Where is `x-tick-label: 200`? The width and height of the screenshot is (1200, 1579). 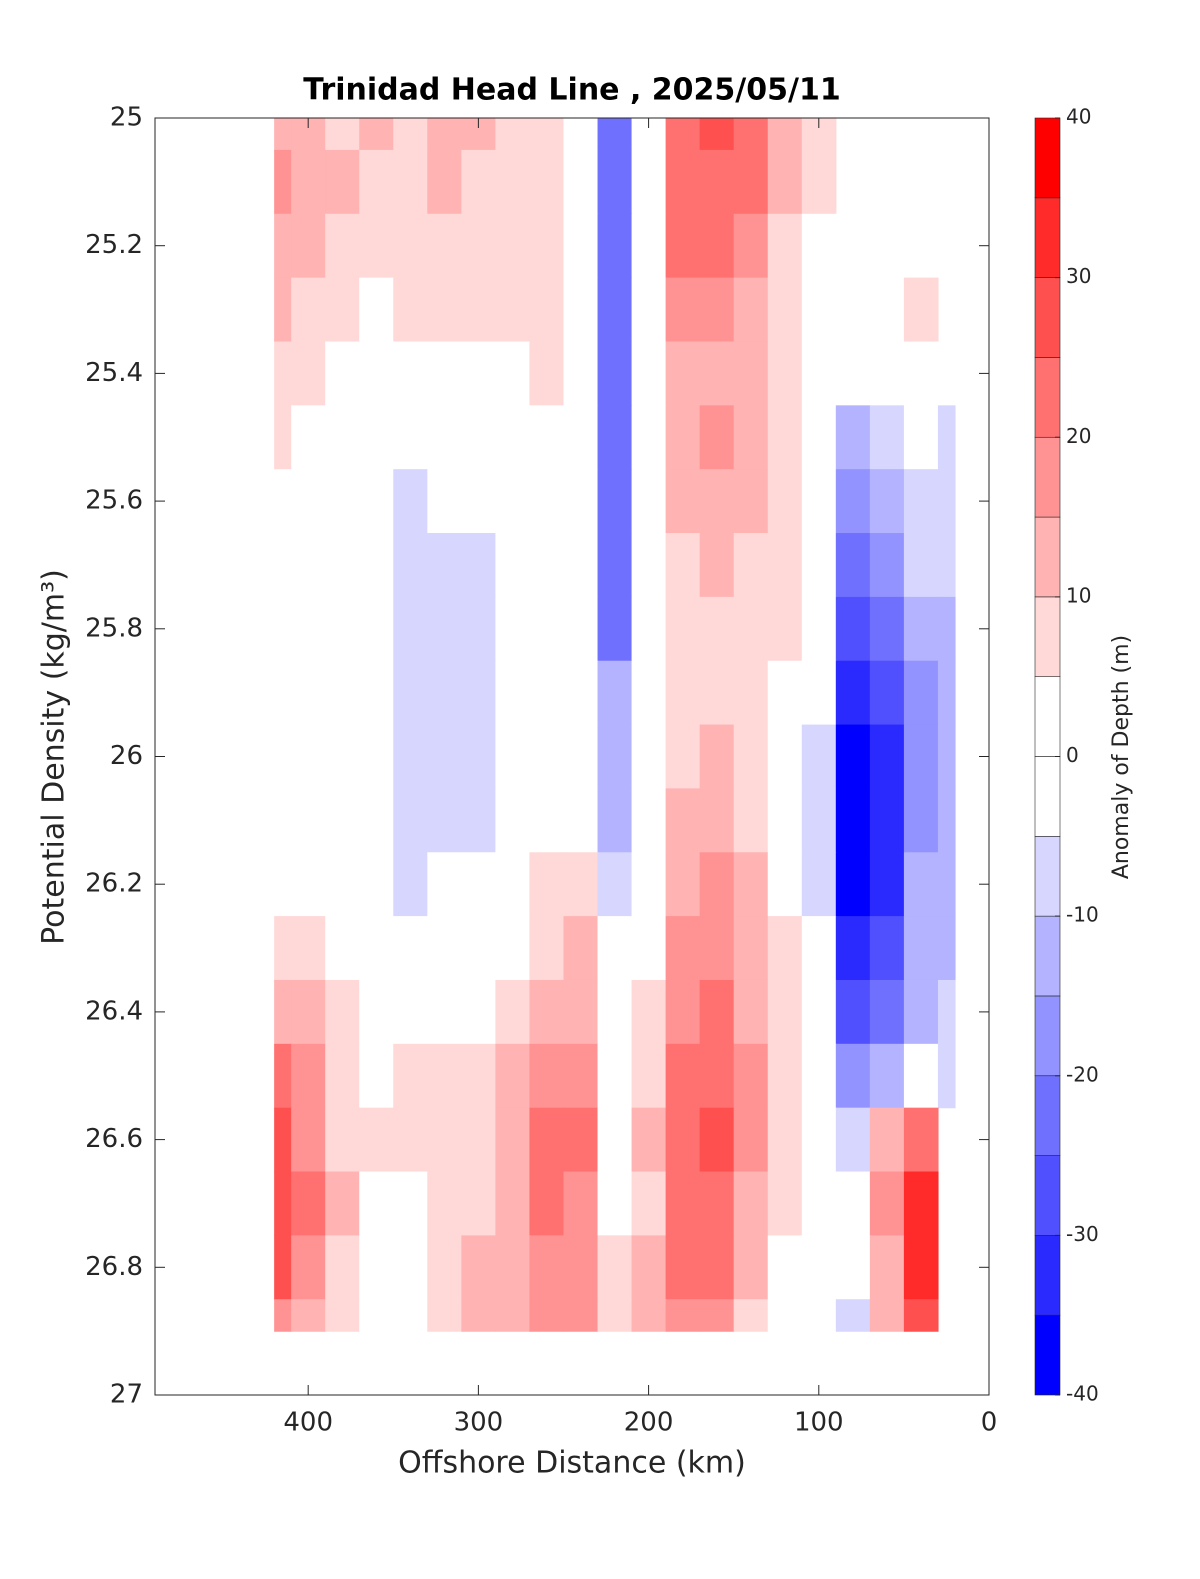 x-tick-label: 200 is located at coordinates (649, 1423).